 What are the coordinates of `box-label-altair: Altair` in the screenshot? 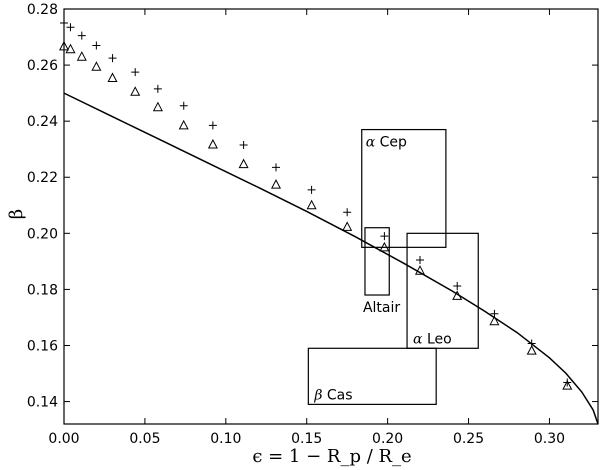 It's located at (381, 308).